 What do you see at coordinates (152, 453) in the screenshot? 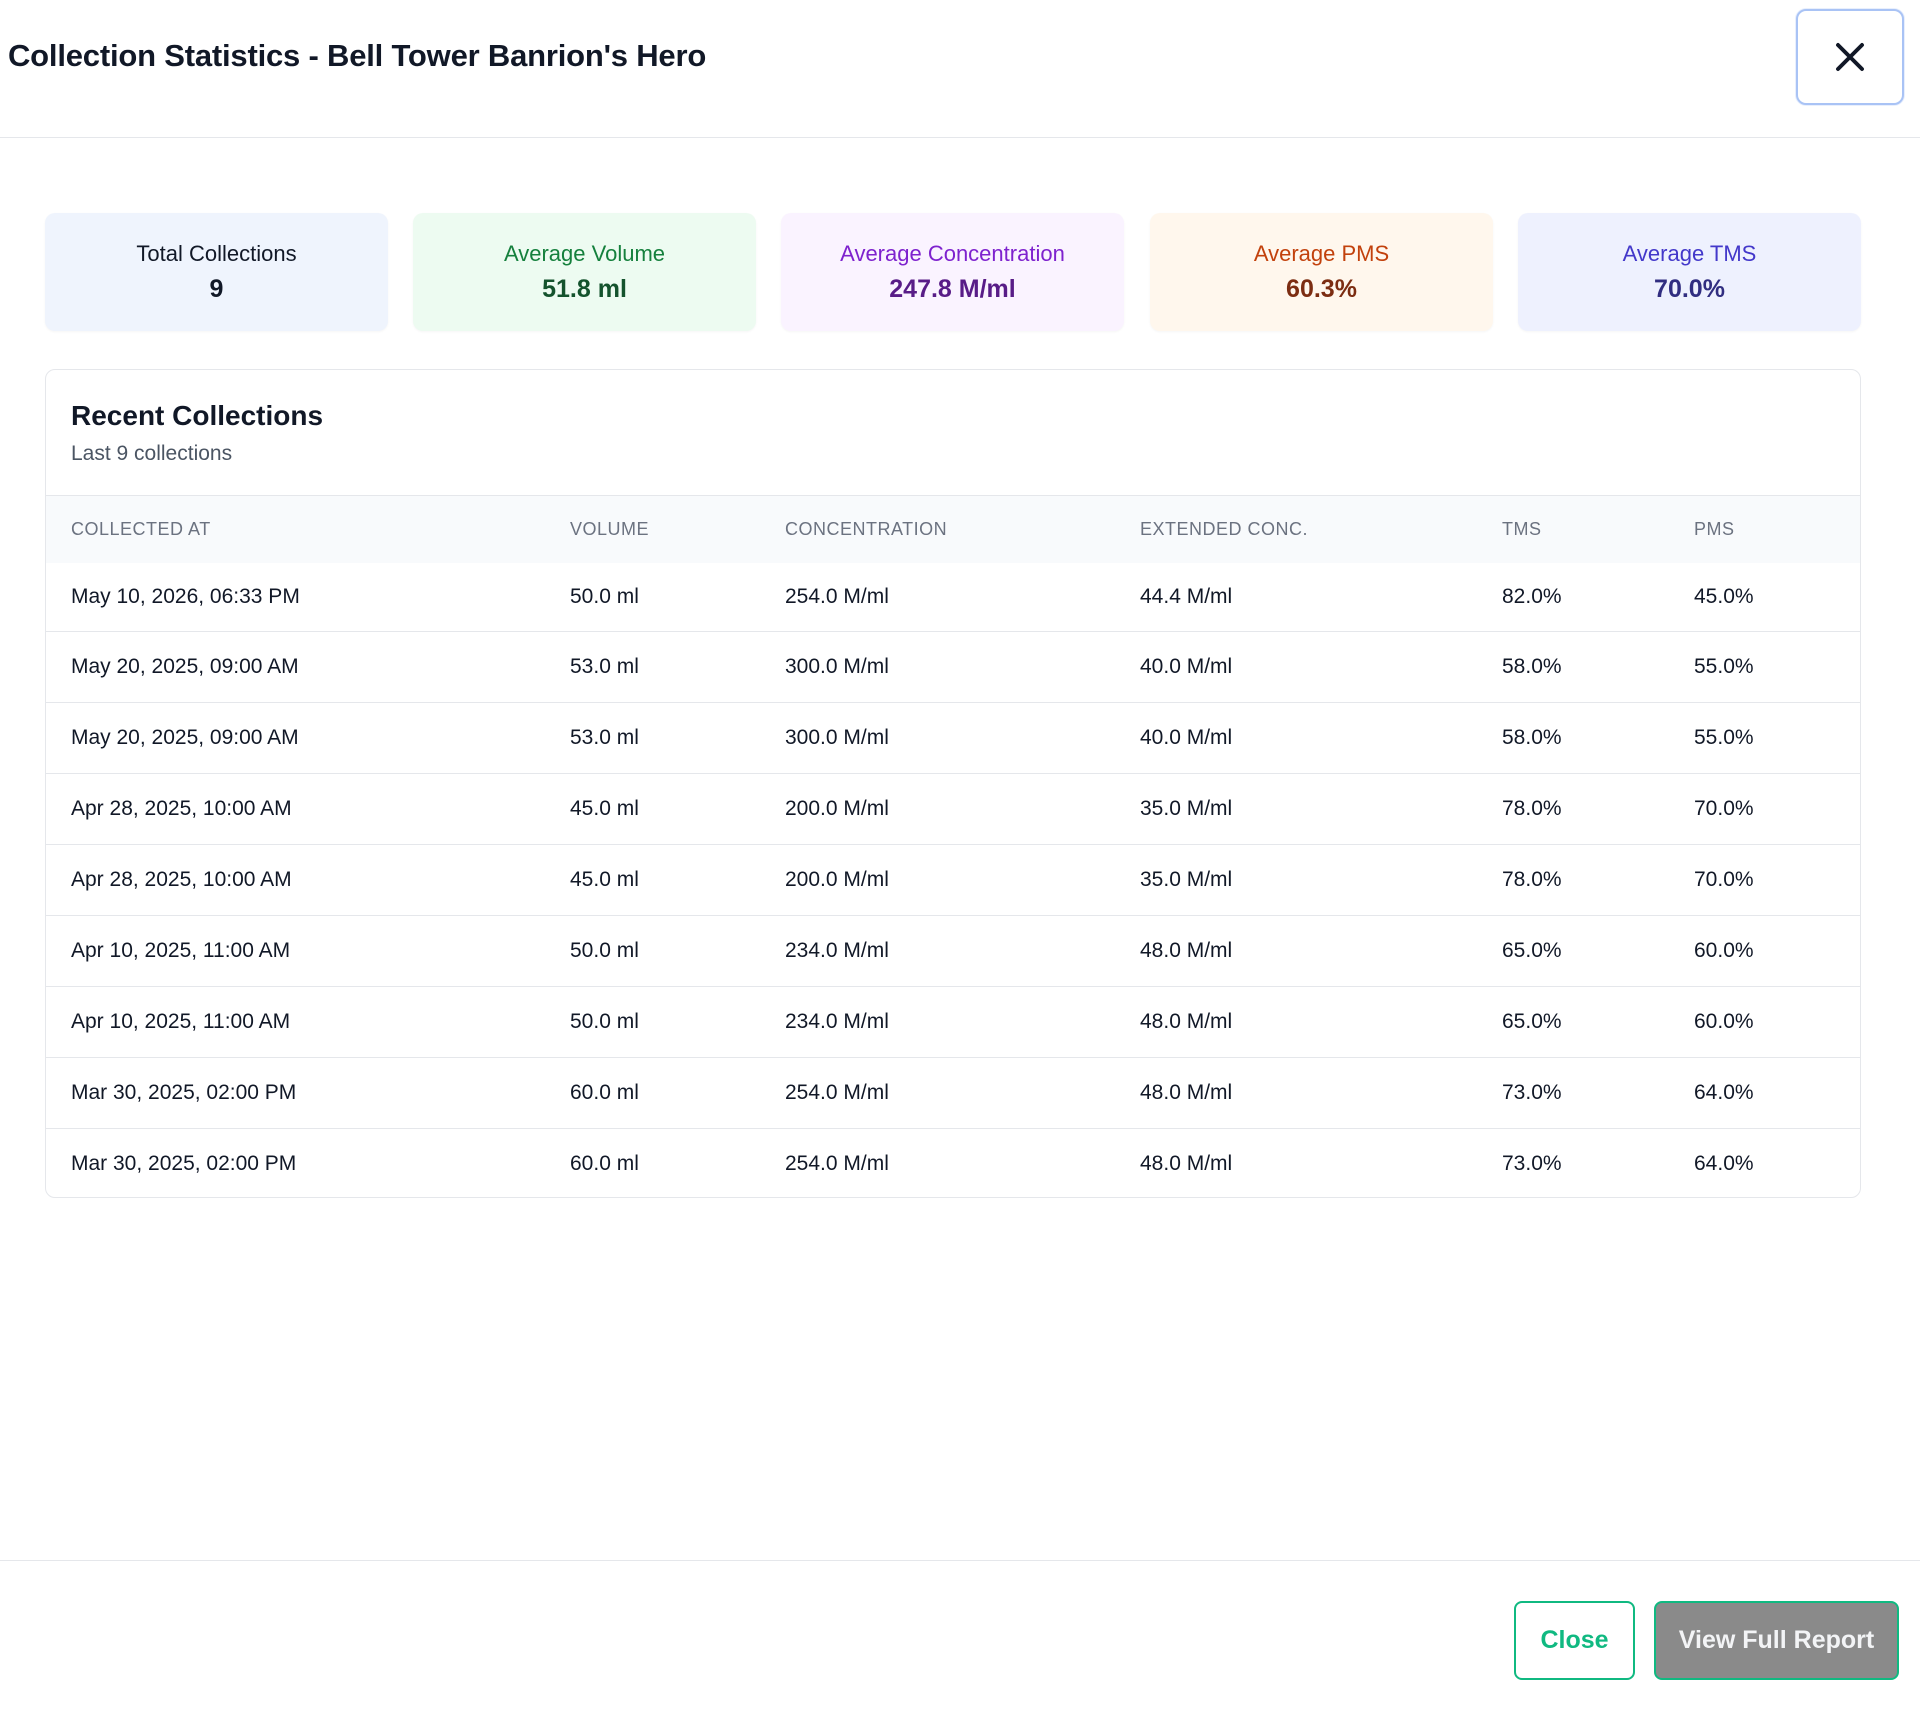
I see `recent-collections-subtitle: Last 9 collections` at bounding box center [152, 453].